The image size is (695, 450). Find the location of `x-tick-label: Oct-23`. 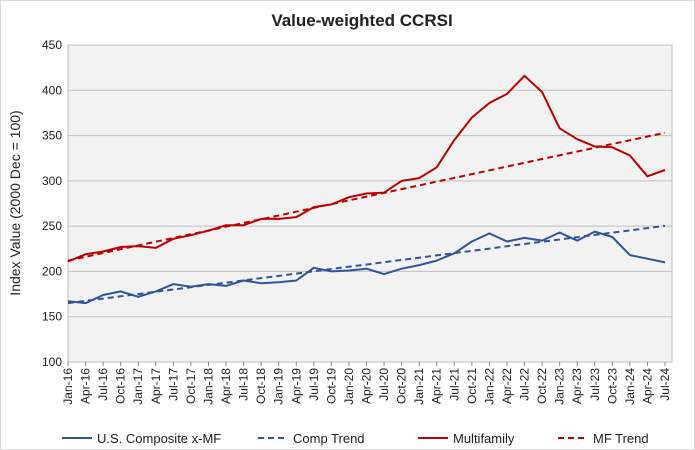

x-tick-label: Oct-23 is located at coordinates (612, 386).